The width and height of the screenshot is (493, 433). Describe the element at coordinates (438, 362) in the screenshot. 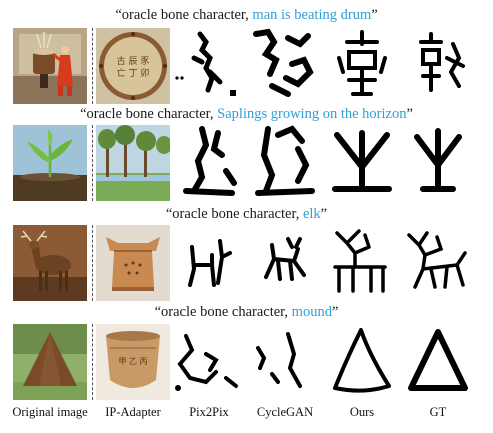

I see `gt-result-mound` at that location.